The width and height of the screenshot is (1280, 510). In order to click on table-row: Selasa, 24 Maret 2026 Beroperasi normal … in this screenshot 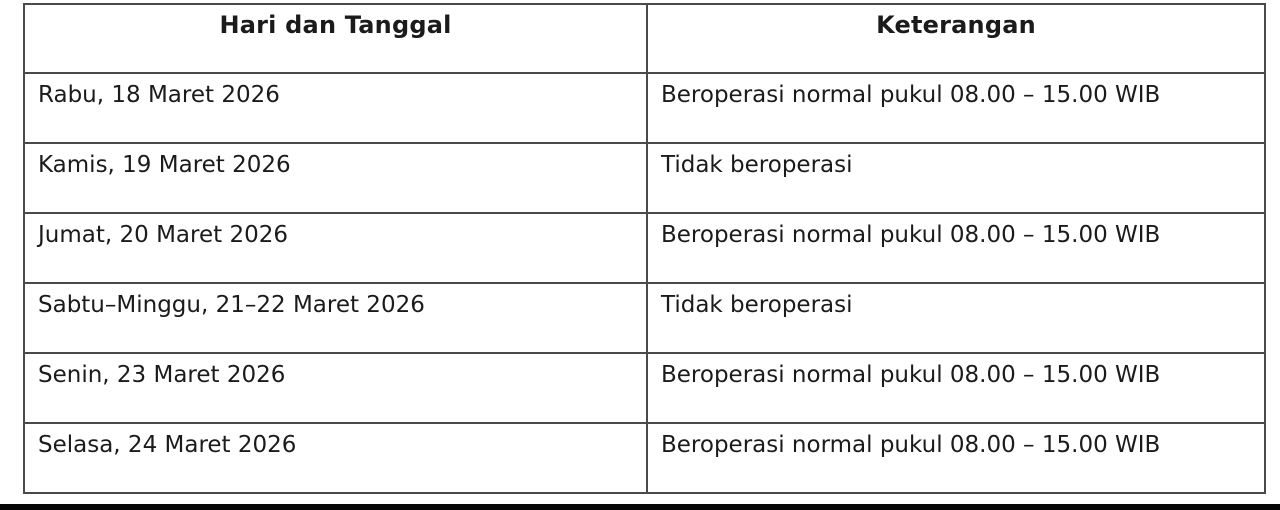, I will do `click(644, 458)`.